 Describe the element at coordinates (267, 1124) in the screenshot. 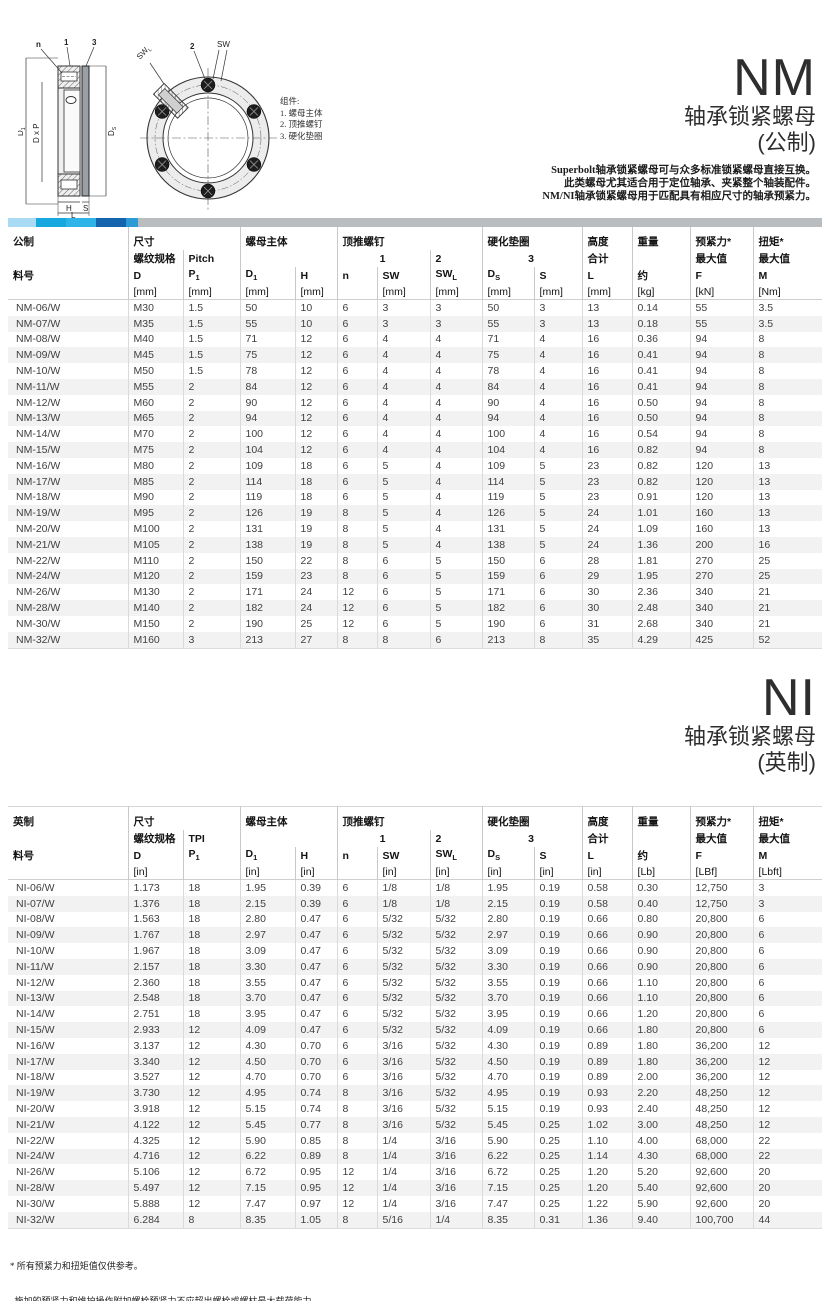

I see `table-cell: 5.45` at that location.